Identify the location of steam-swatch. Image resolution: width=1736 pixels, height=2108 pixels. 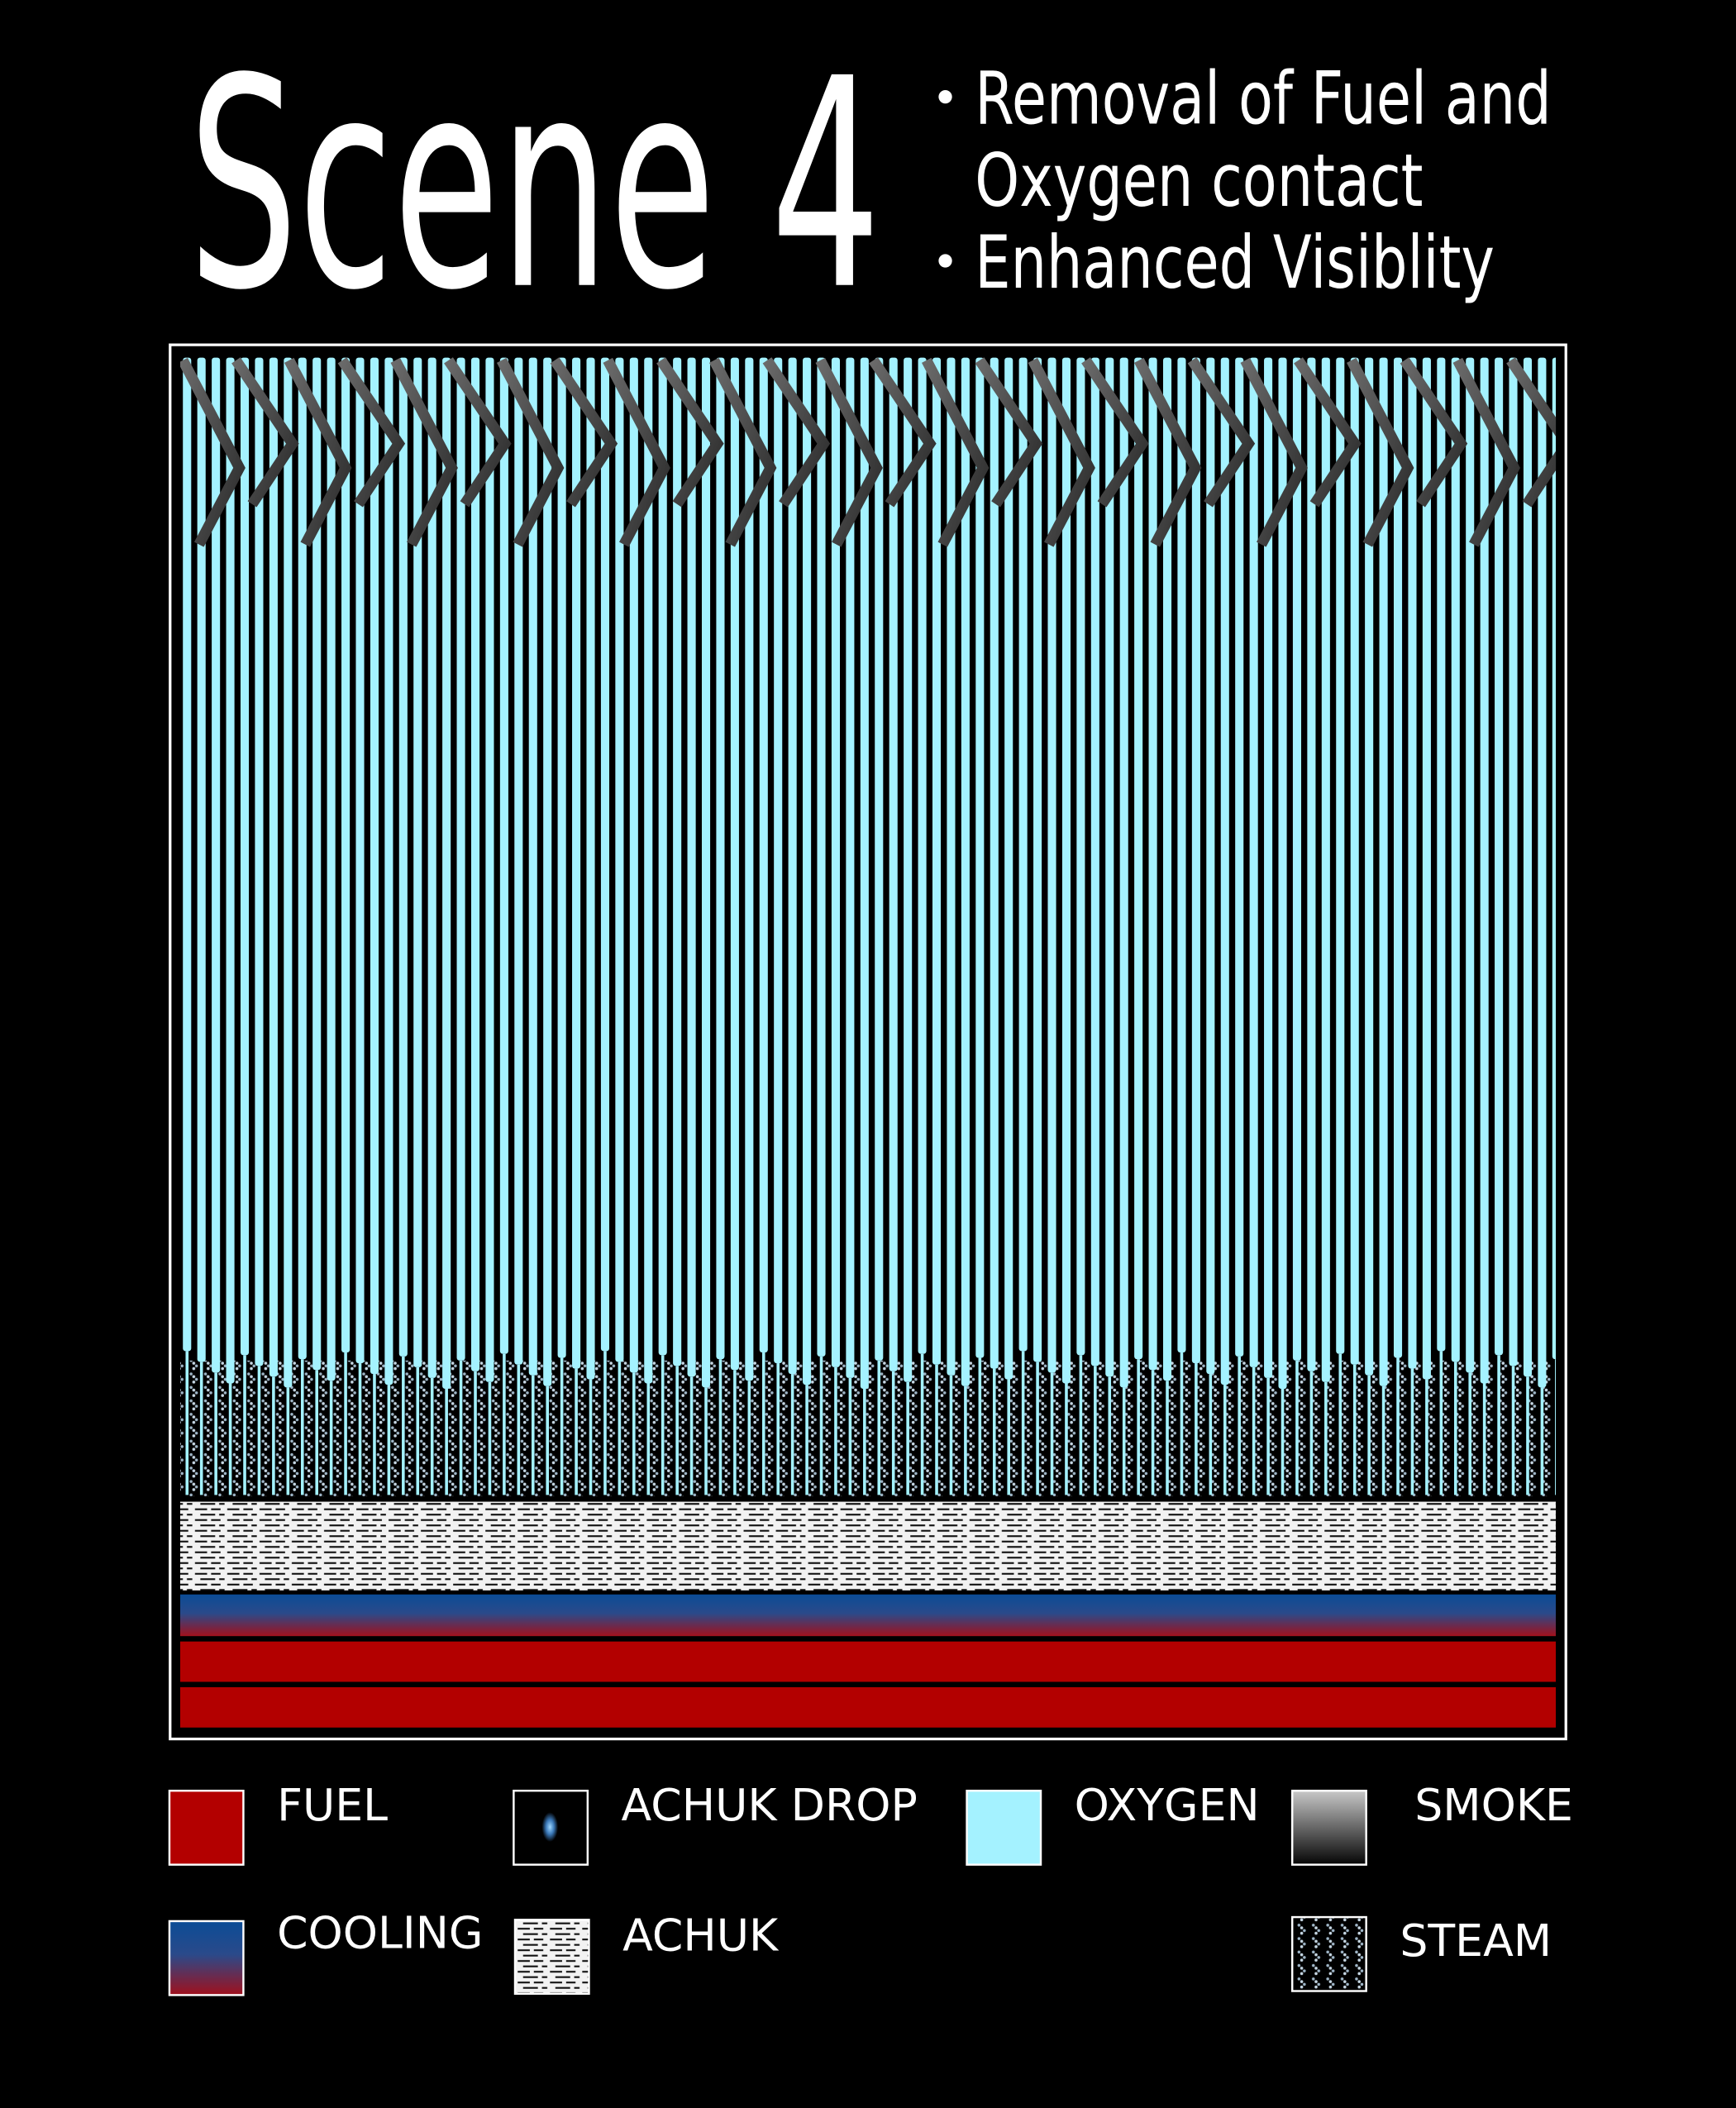
(1328, 1953).